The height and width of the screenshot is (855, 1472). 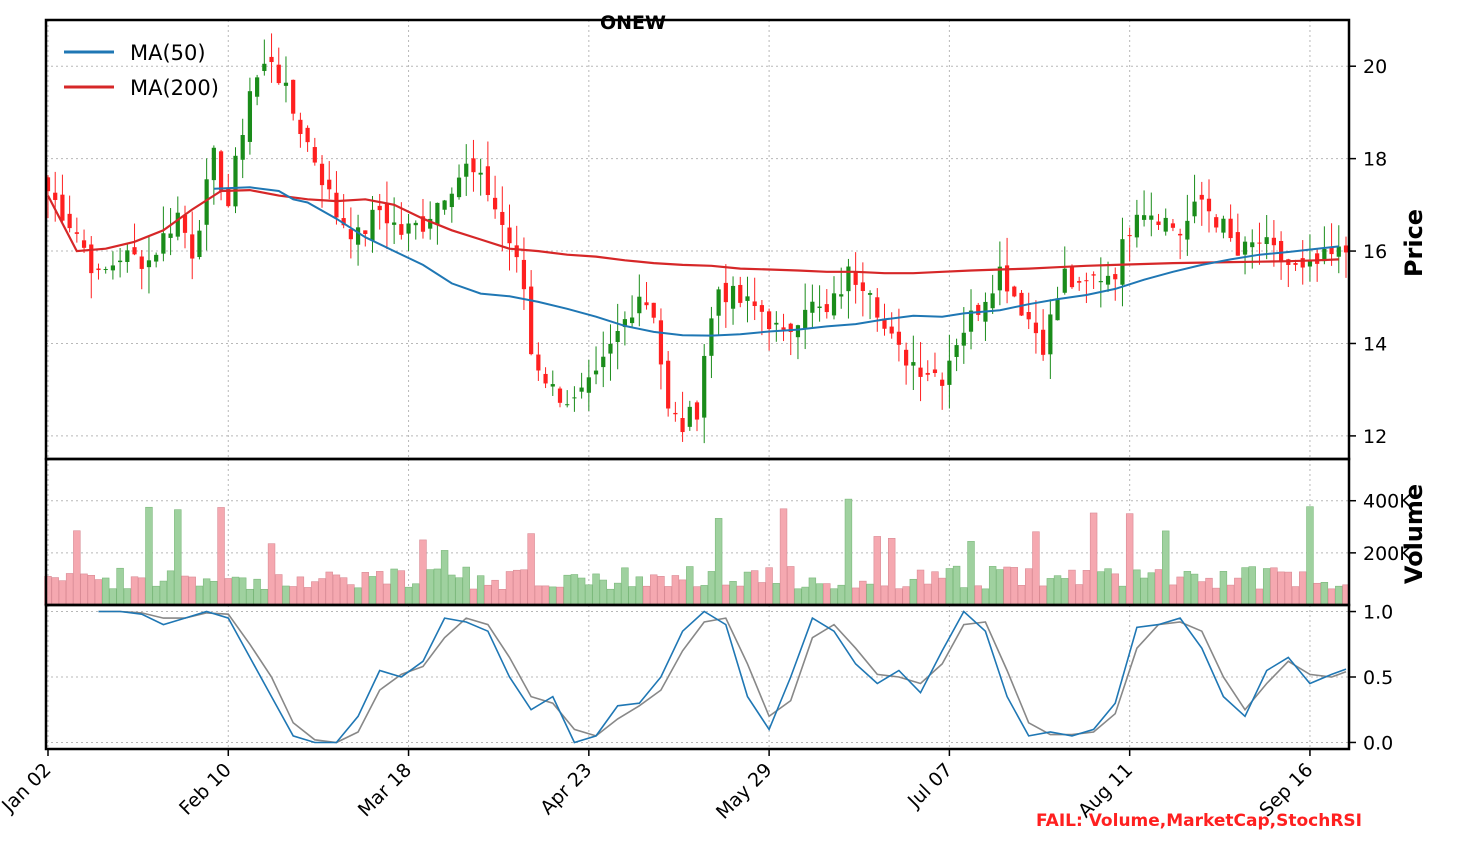 I want to click on fail-annotation: FAIL: Volume,MarketCap,StochRSI, so click(x=1199, y=821).